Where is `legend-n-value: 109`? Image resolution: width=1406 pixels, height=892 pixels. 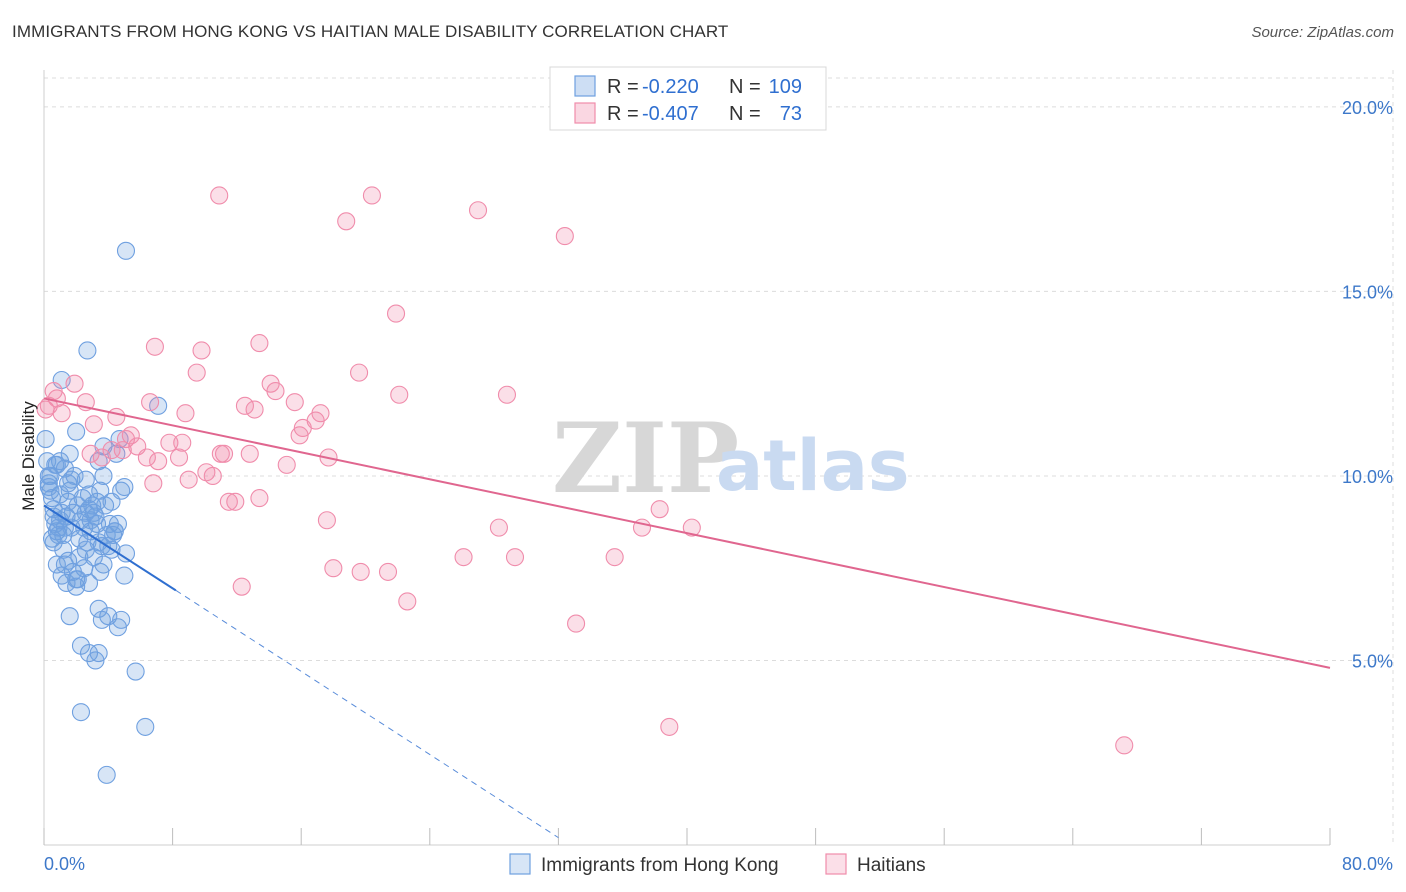
legend-n-value: 109 is located at coordinates (785, 87).